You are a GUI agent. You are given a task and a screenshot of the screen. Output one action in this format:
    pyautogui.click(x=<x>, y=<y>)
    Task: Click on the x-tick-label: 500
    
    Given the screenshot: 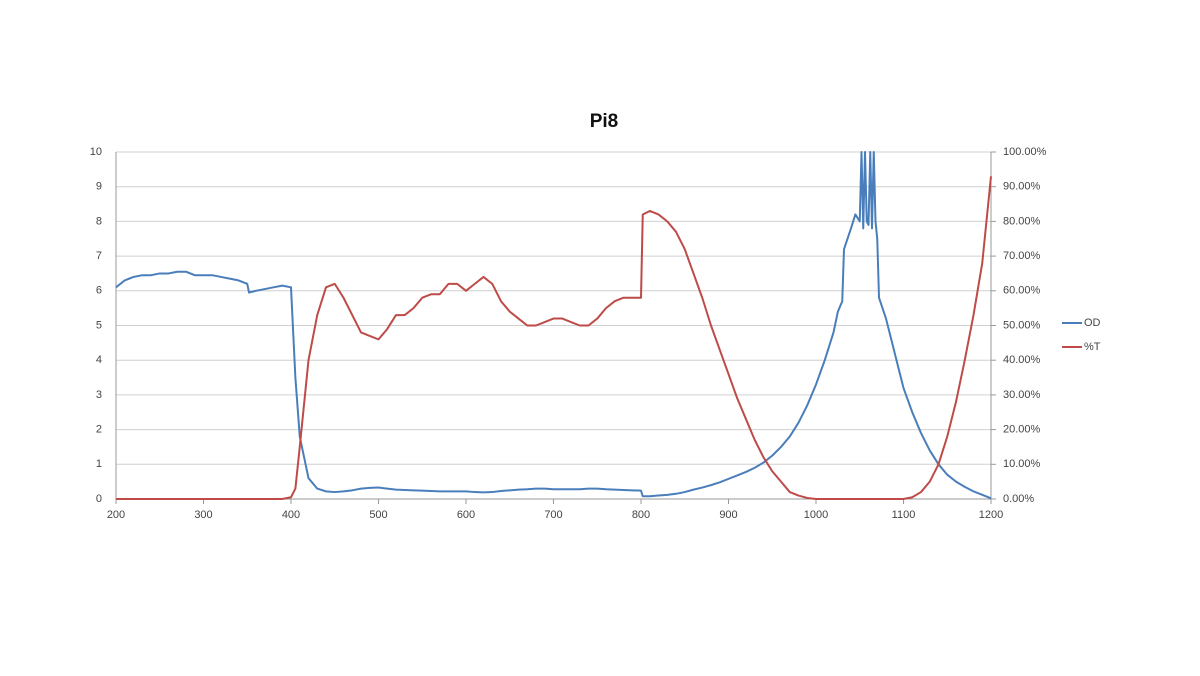 What is the action you would take?
    pyautogui.click(x=378, y=515)
    